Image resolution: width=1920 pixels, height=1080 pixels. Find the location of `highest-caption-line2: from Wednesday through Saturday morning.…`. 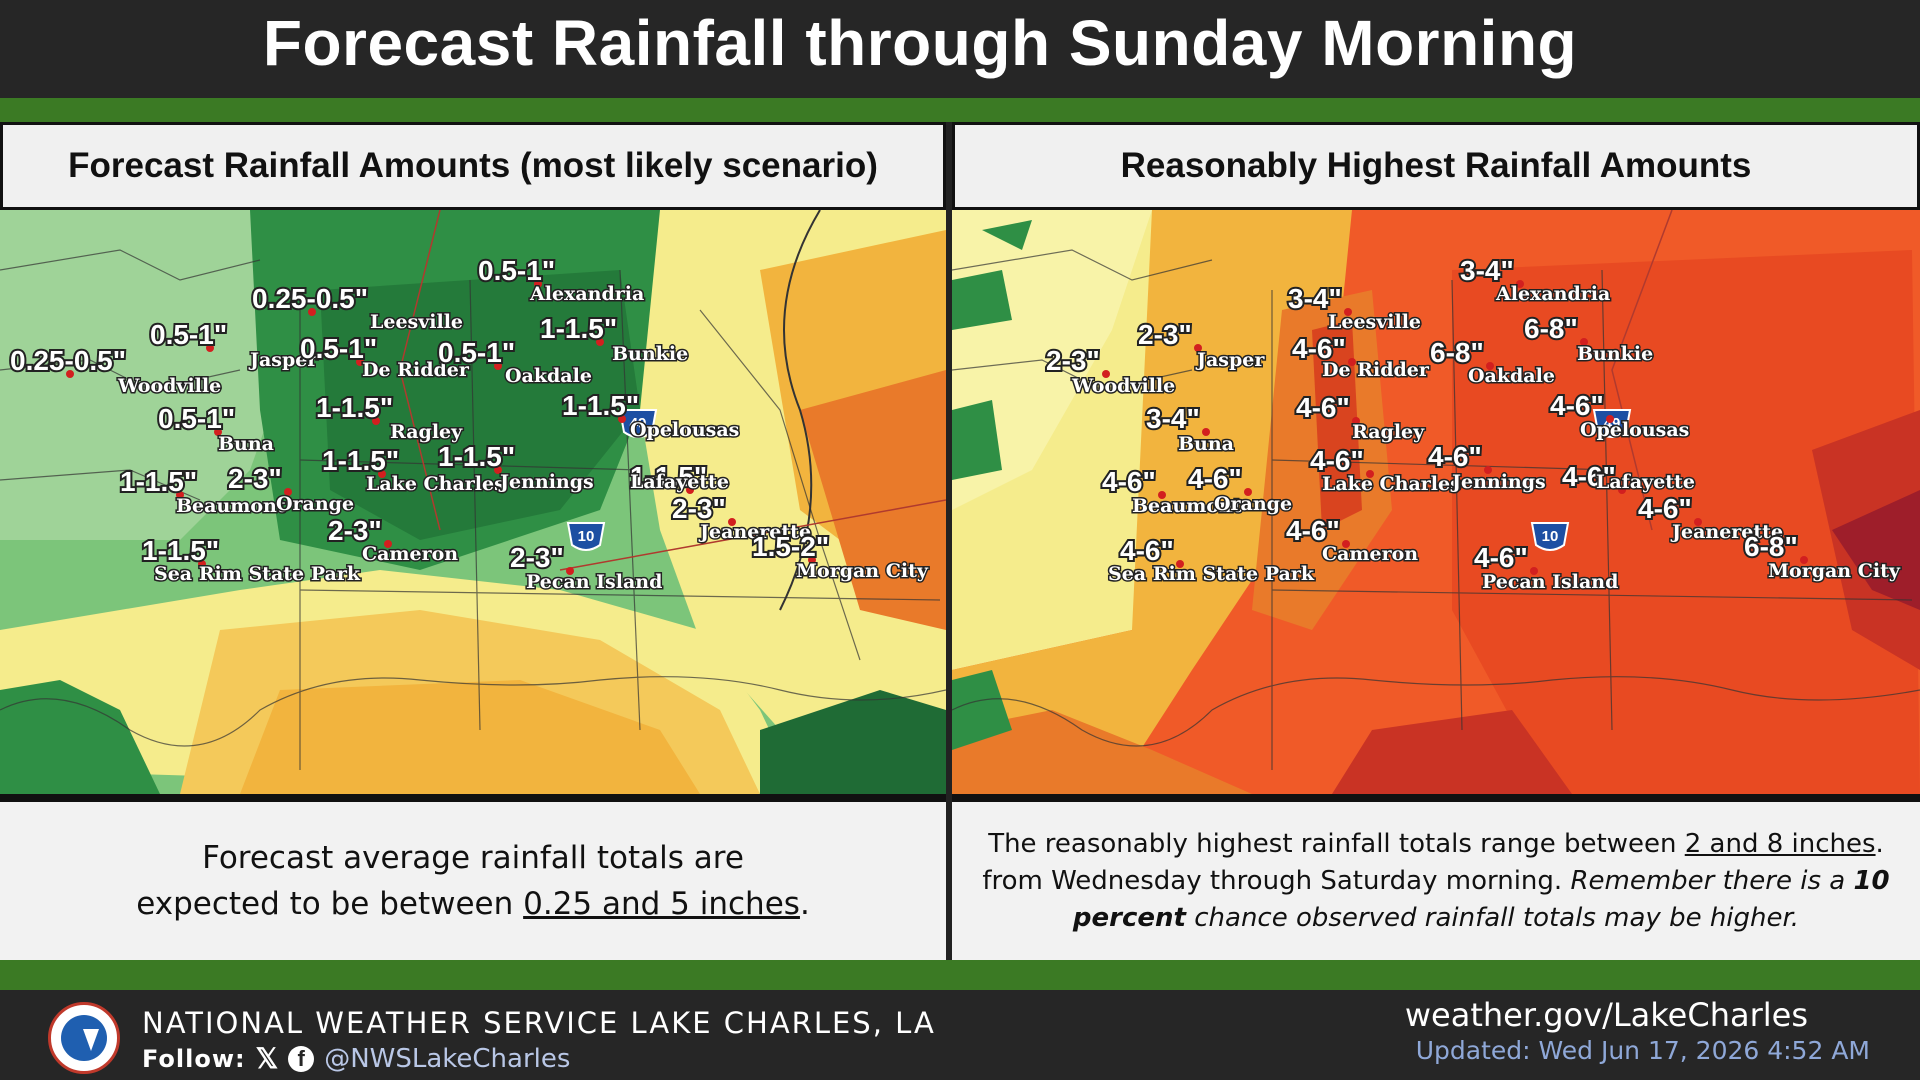

highest-caption-line2: from Wednesday through Saturday morning.… is located at coordinates (1436, 880).